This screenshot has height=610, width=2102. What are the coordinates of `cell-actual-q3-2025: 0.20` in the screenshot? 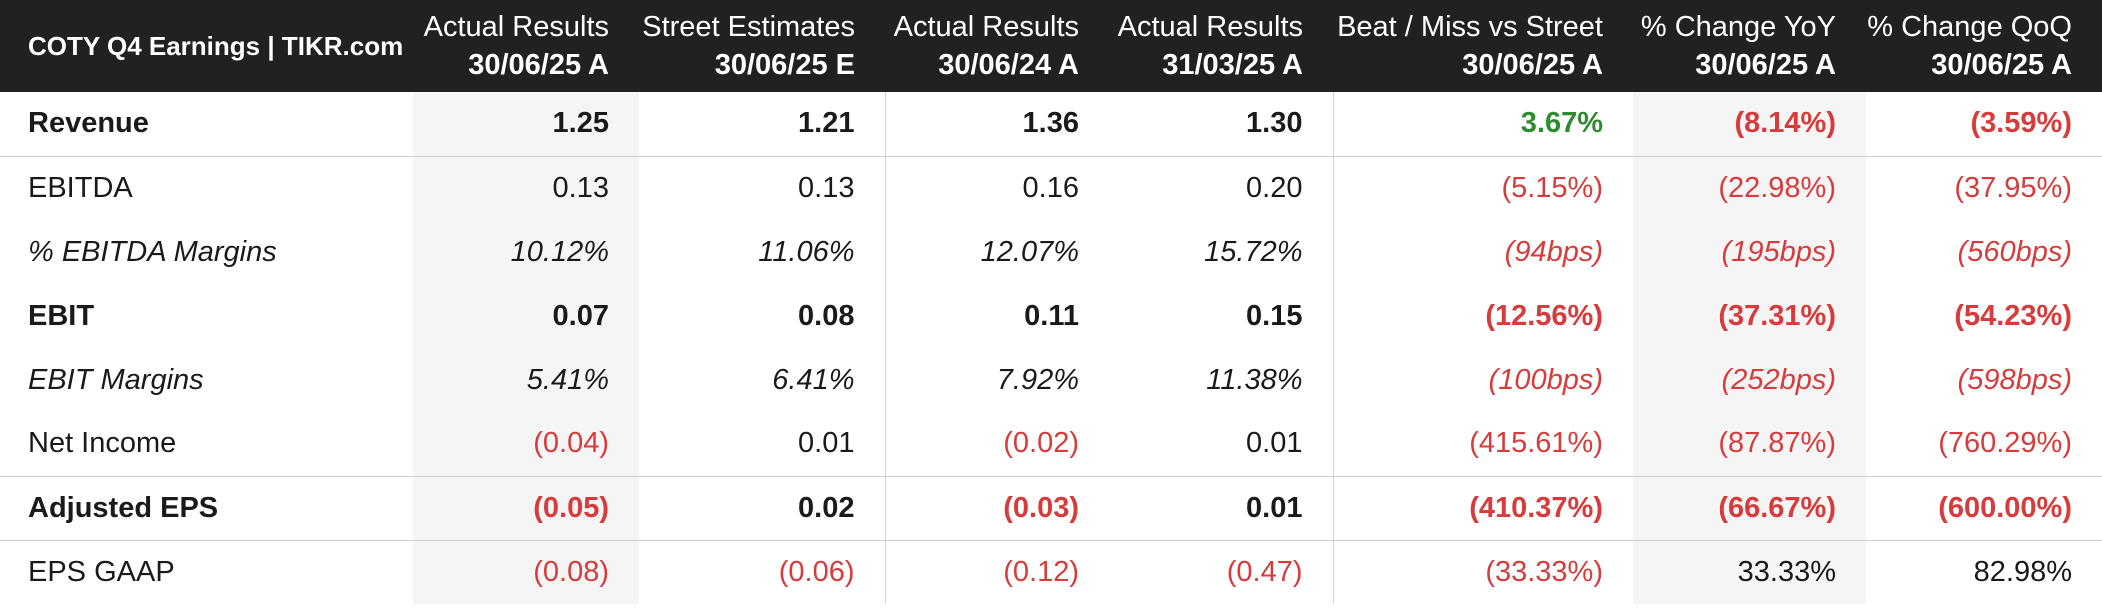 It's located at (1274, 187).